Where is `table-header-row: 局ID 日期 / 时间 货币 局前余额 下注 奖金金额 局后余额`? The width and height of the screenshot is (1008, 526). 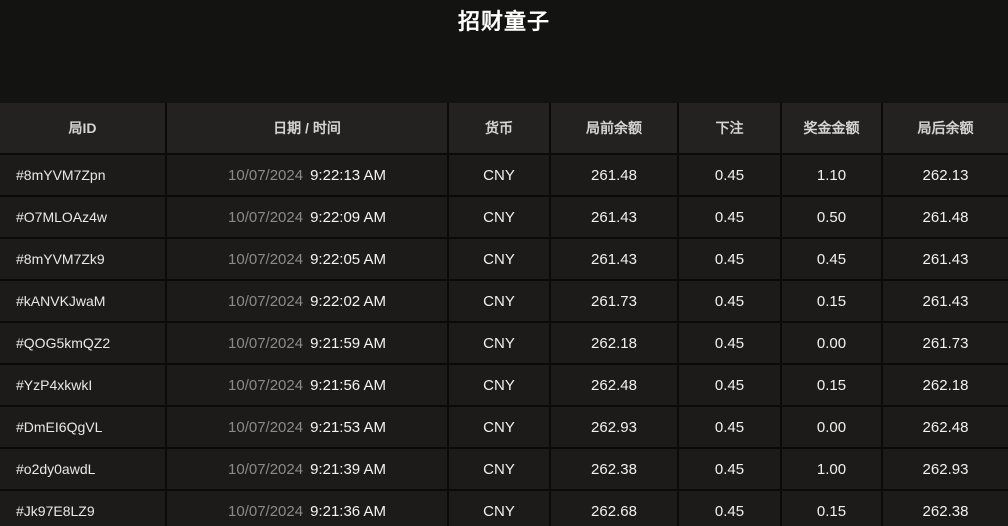
table-header-row: 局ID 日期 / 时间 货币 局前余额 下注 奖金金额 局后余额 is located at coordinates (504, 128).